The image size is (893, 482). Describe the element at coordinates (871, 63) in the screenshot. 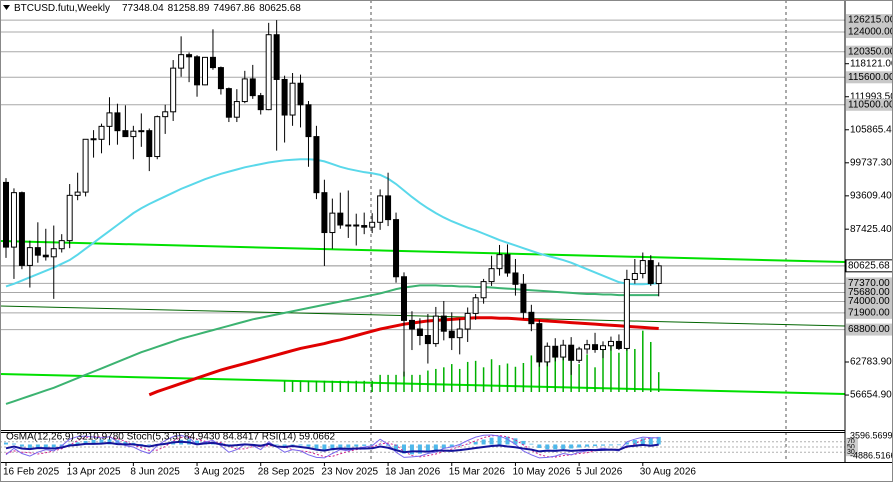

I see `y-tick-label: 118121.00` at that location.